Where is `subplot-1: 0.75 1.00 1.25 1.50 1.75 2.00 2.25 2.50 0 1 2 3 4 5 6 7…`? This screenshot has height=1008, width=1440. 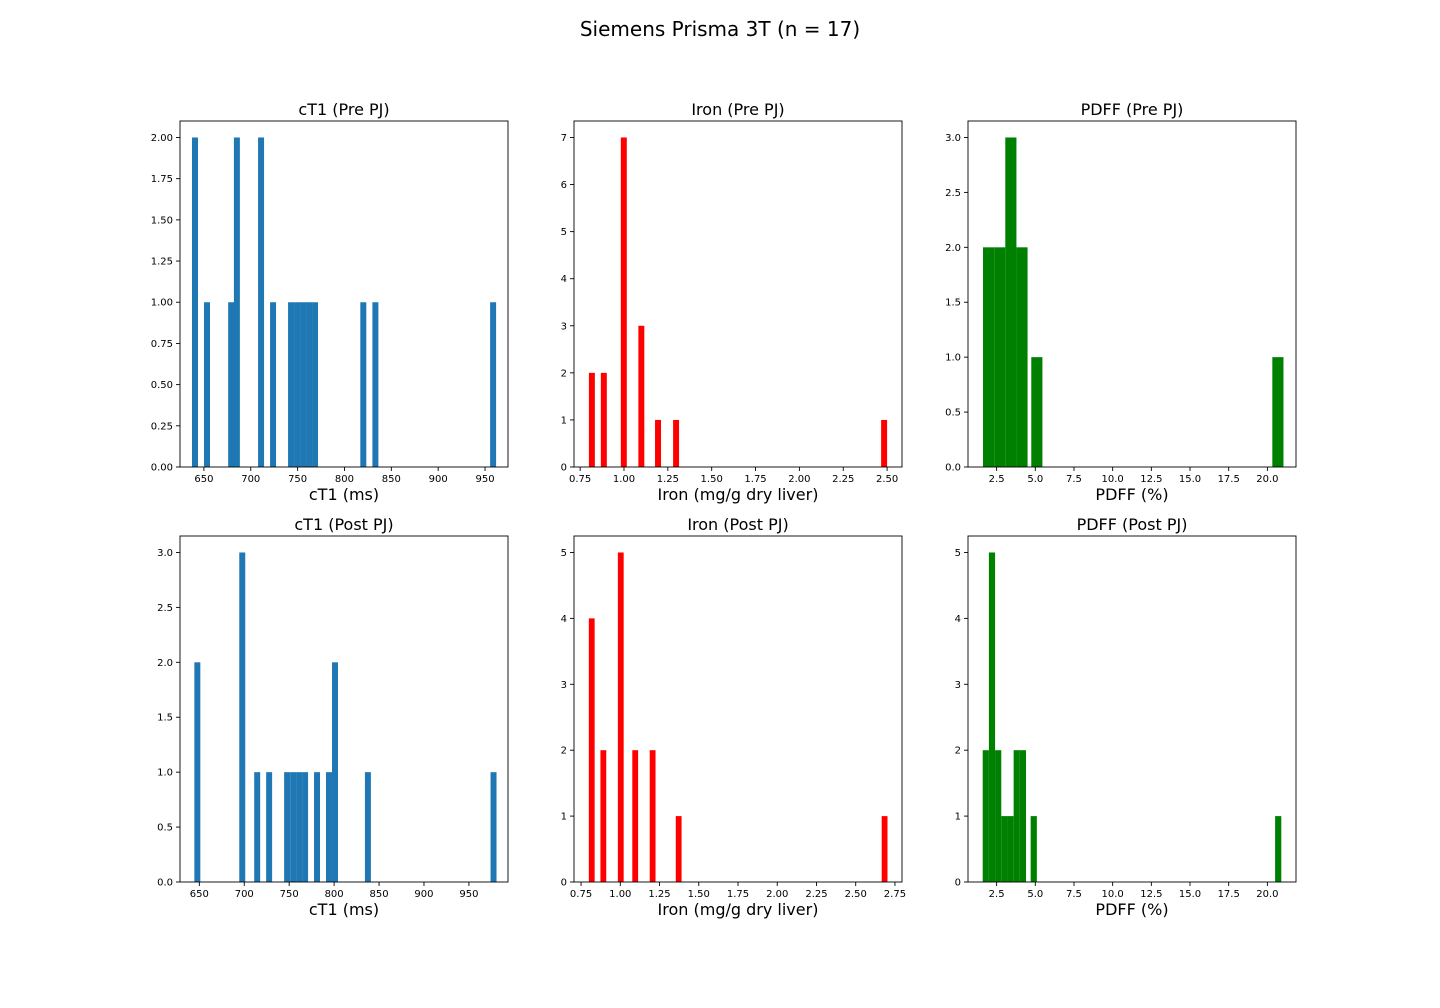
subplot-1: 0.75 1.00 1.25 1.50 1.75 2.00 2.25 2.50 0 1 2 3 4 5 6 7… is located at coordinates (732, 302).